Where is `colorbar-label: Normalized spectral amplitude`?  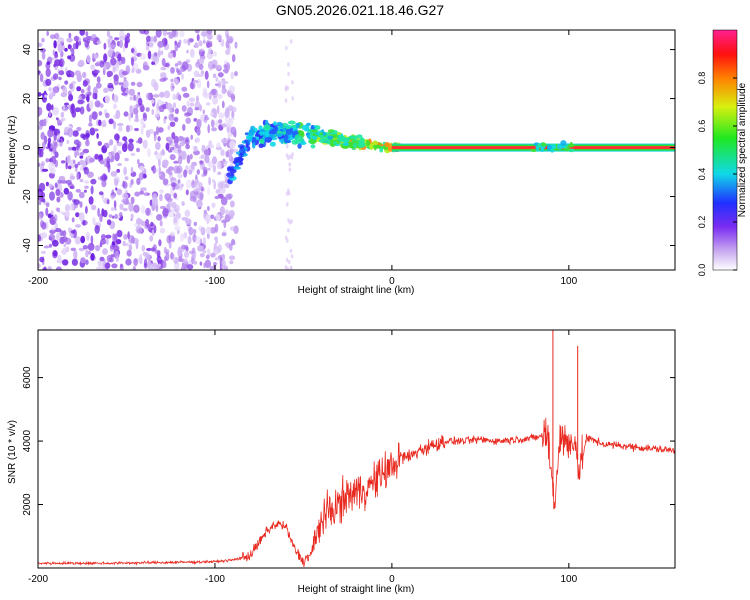 colorbar-label: Normalized spectral amplitude is located at coordinates (742, 149).